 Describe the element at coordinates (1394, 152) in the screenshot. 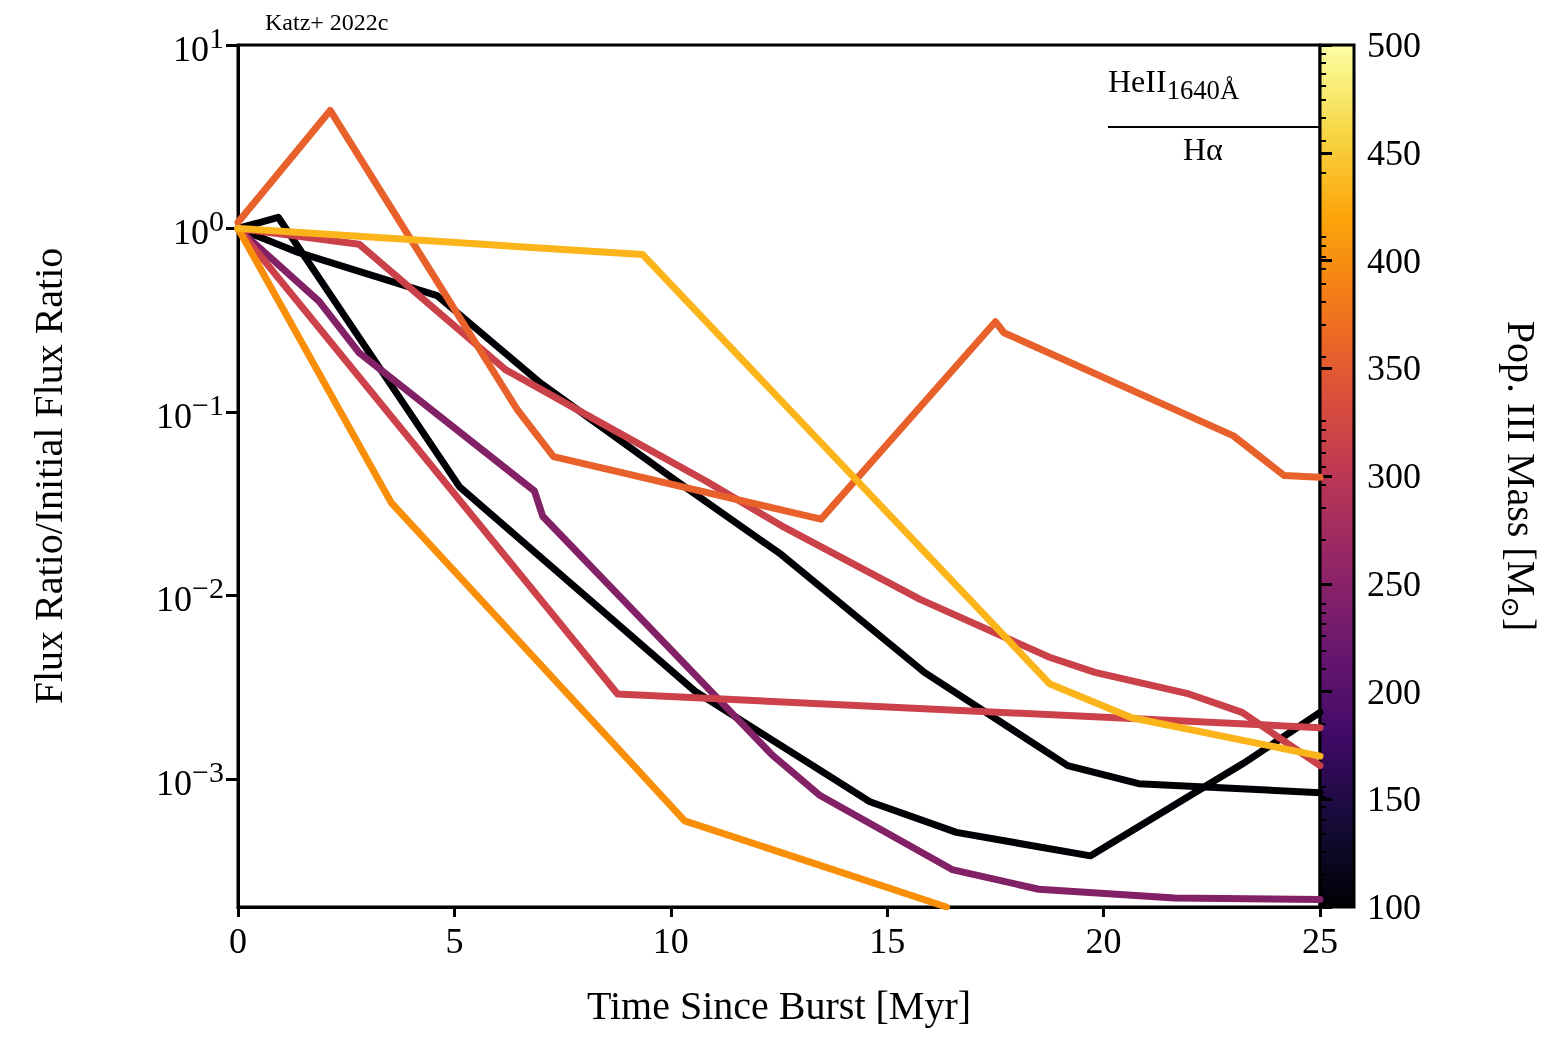

I see `color-bar-label: 450` at that location.